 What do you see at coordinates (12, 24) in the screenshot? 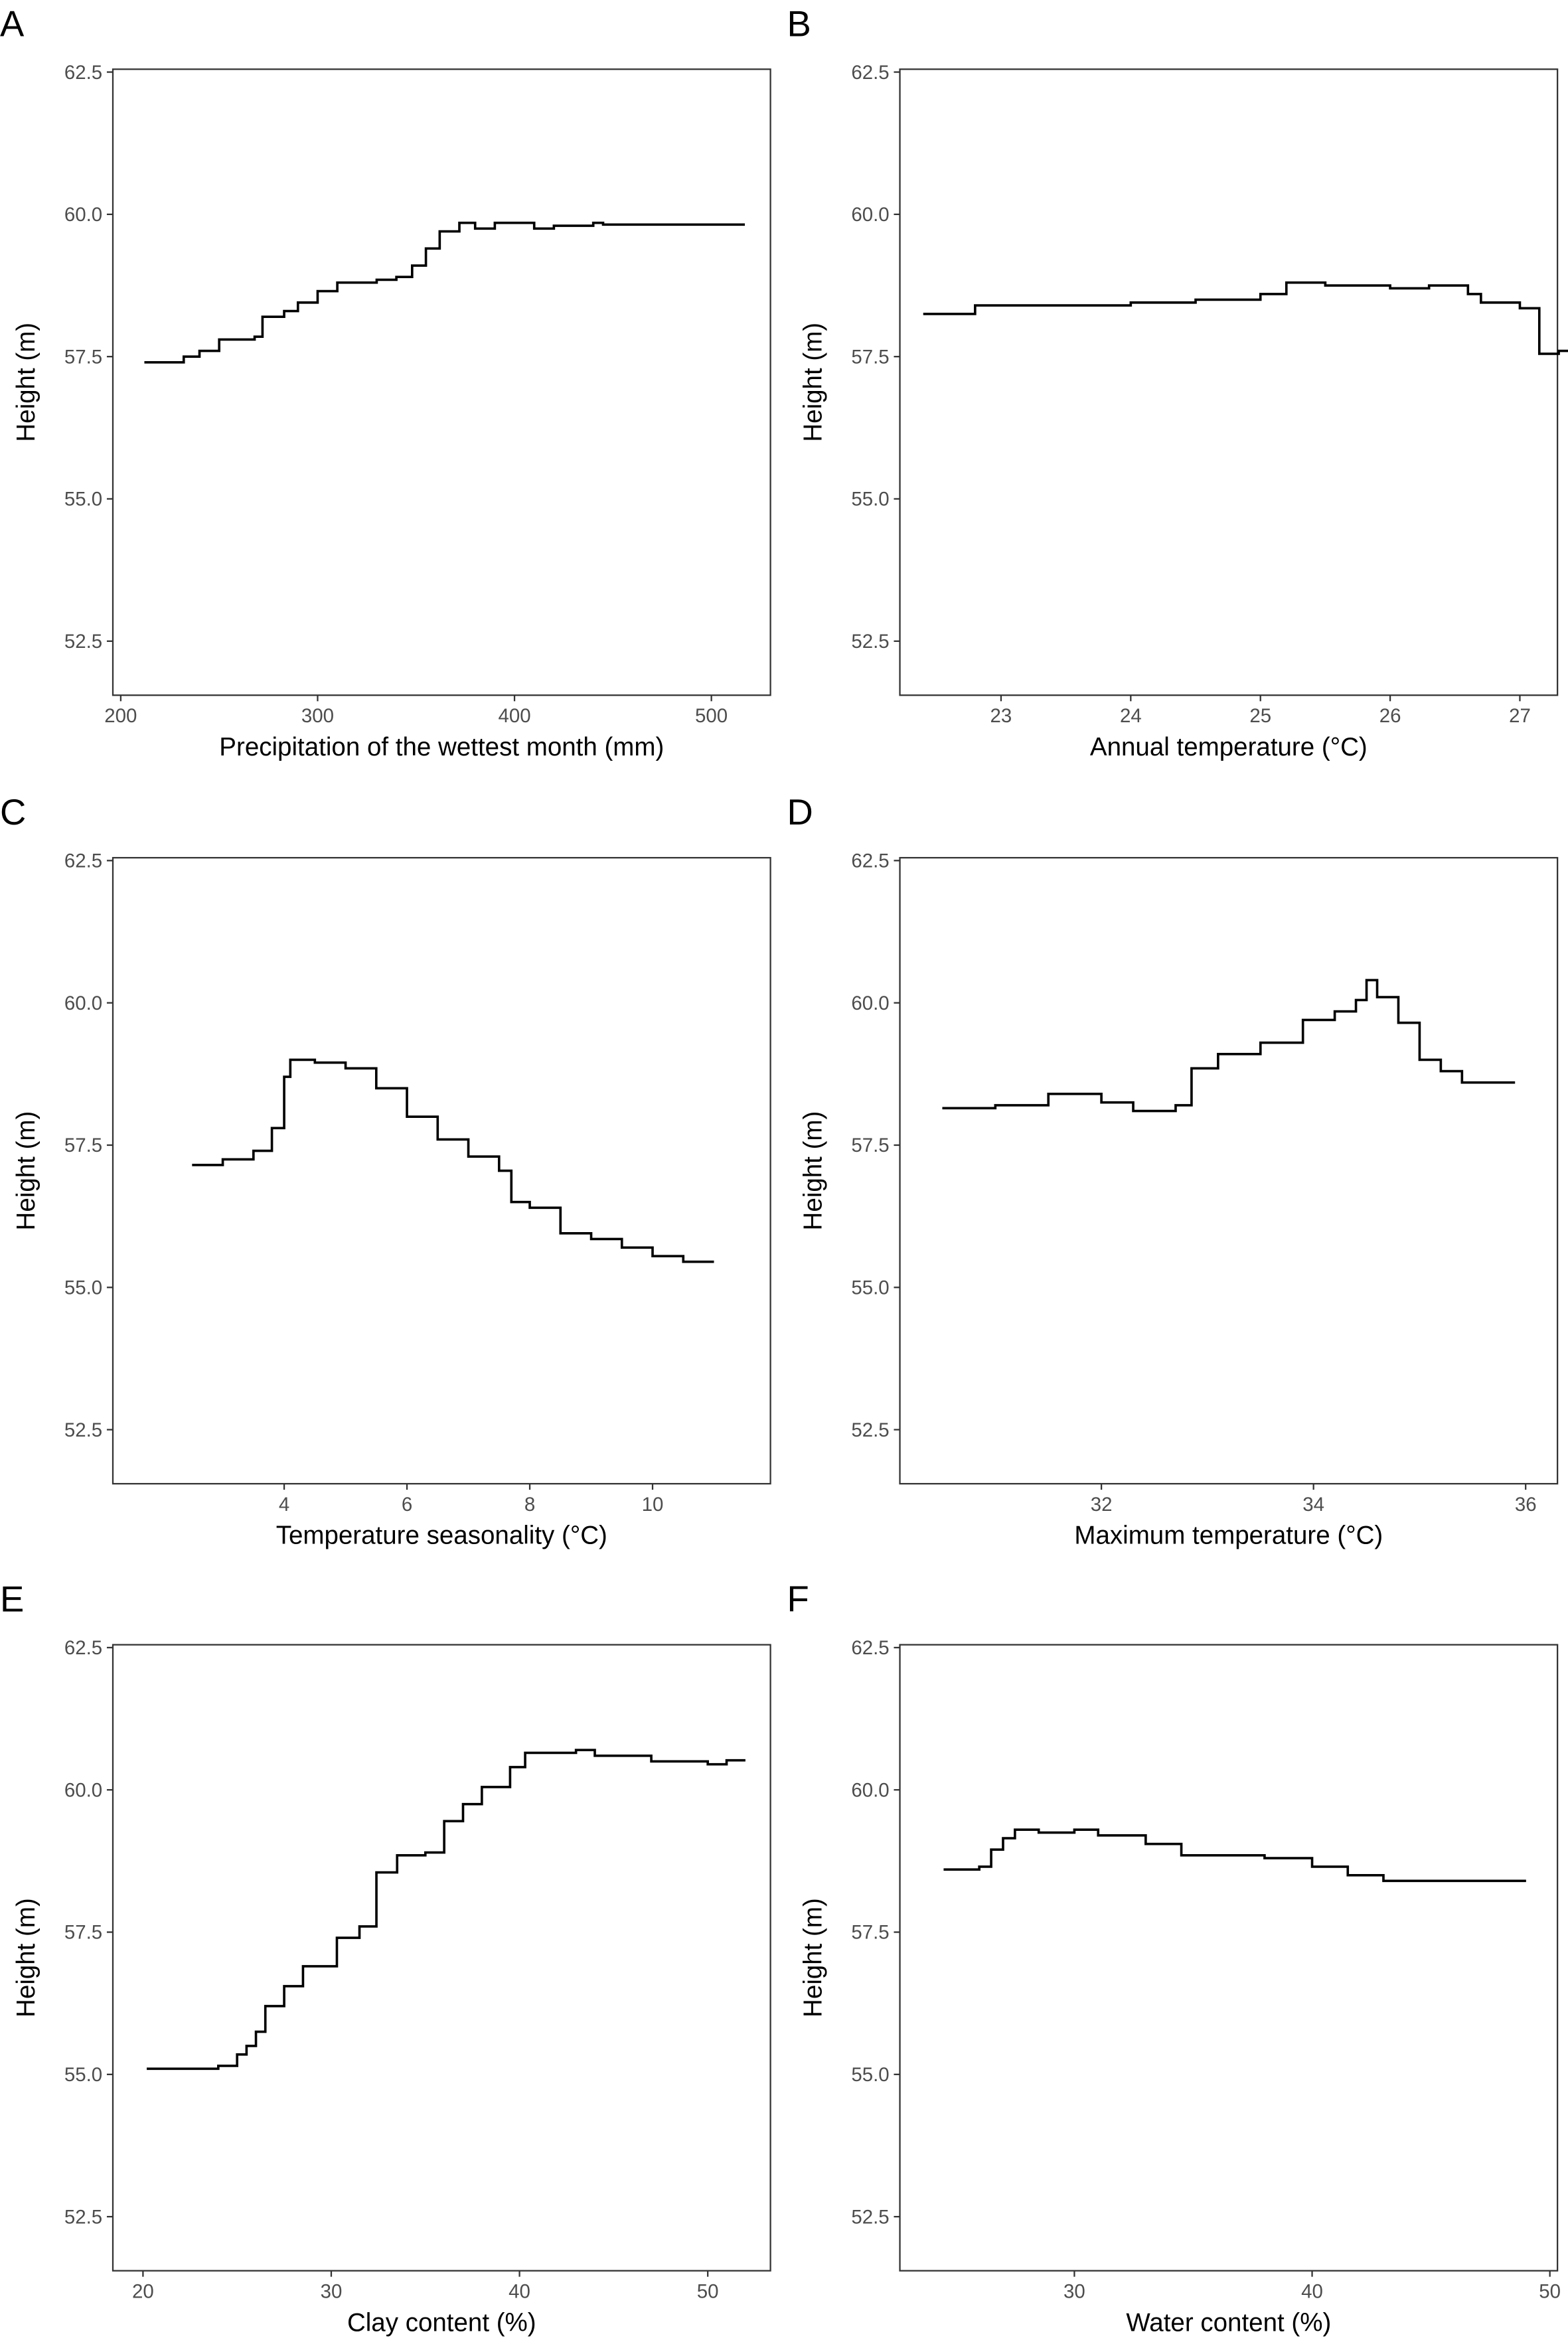
I see `panel-label: A` at bounding box center [12, 24].